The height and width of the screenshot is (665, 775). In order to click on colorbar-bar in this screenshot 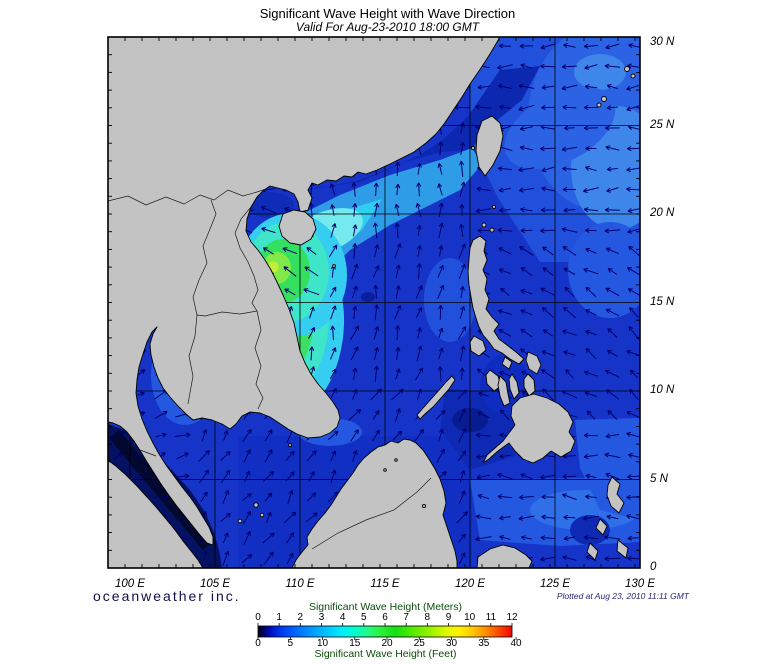, I will do `click(385, 631)`.